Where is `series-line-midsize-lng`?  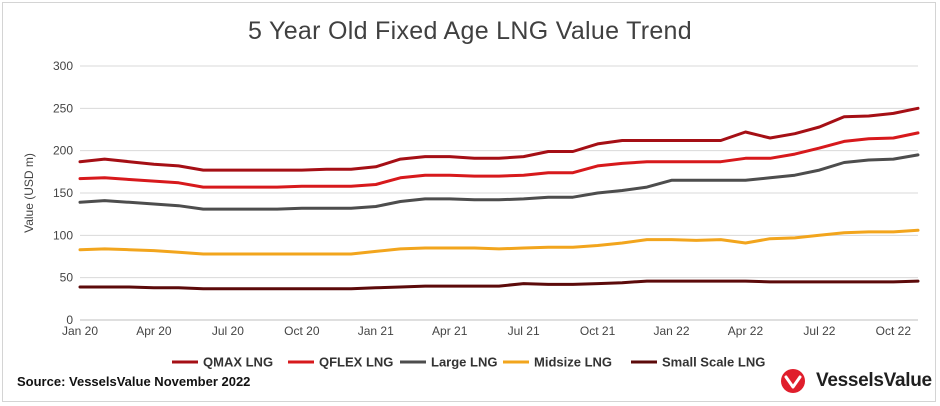 series-line-midsize-lng is located at coordinates (499, 242).